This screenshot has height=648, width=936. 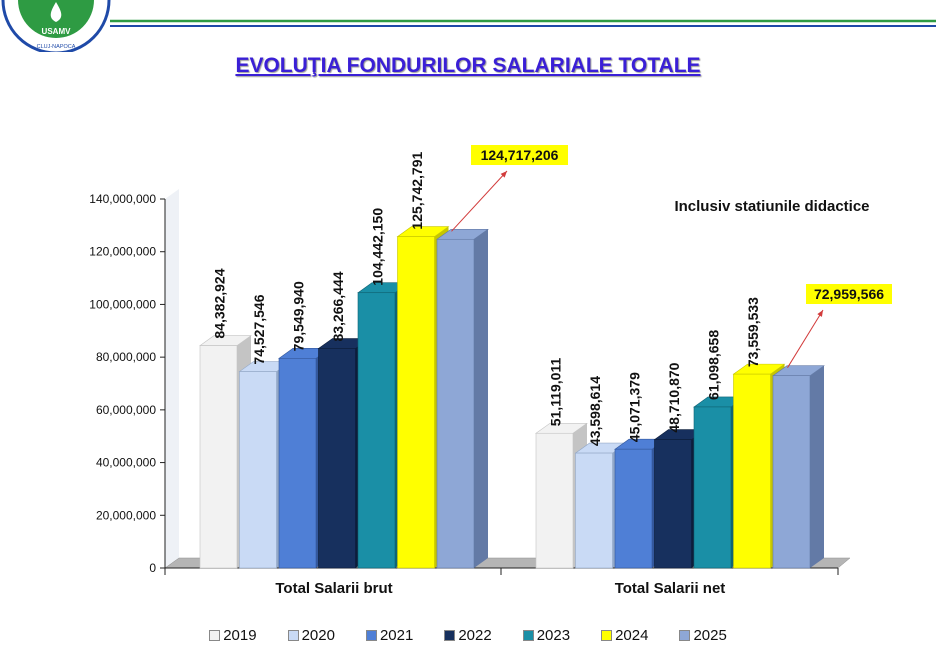 What do you see at coordinates (218, 457) in the screenshot?
I see `bar-2019-brut` at bounding box center [218, 457].